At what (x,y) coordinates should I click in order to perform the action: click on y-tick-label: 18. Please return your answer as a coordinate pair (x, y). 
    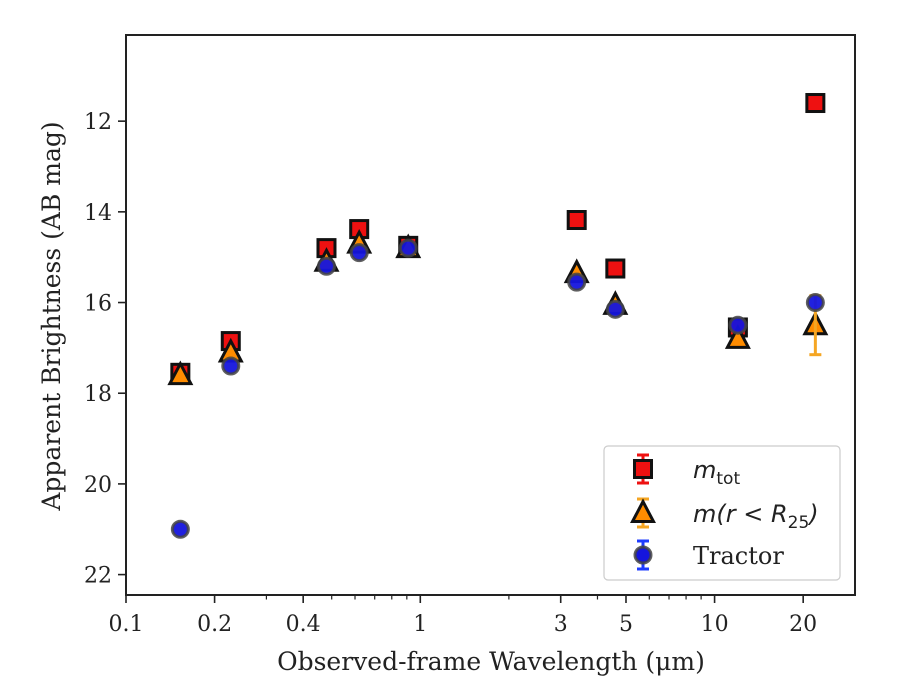
    Looking at the image, I should click on (98, 394).